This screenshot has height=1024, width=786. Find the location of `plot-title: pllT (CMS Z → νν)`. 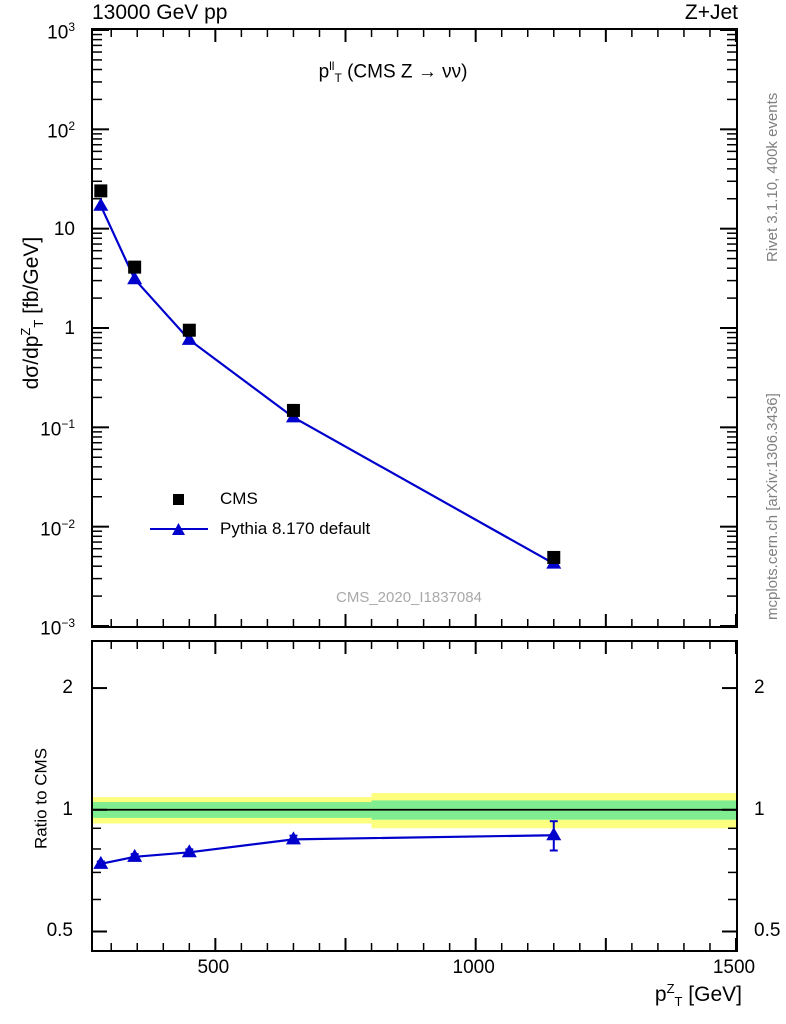

plot-title: pllT (CMS Z → νν) is located at coordinates (393, 72).